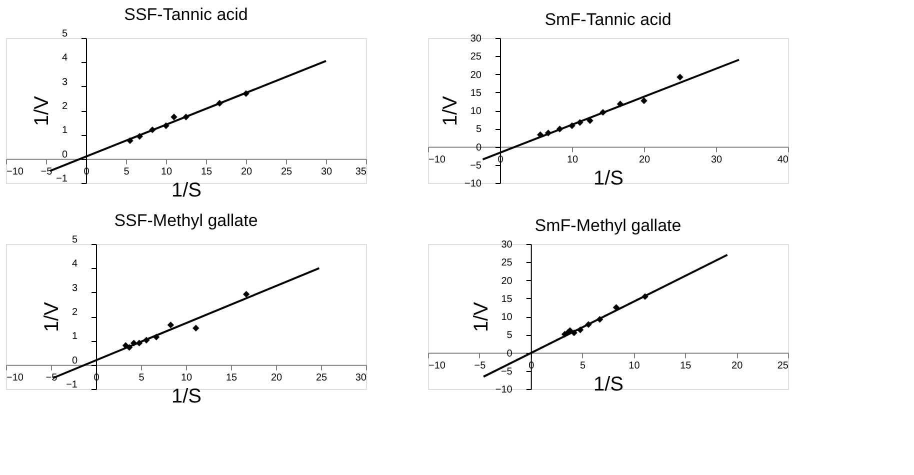 The image size is (914, 475). I want to click on x-tick-label: 35, so click(361, 172).